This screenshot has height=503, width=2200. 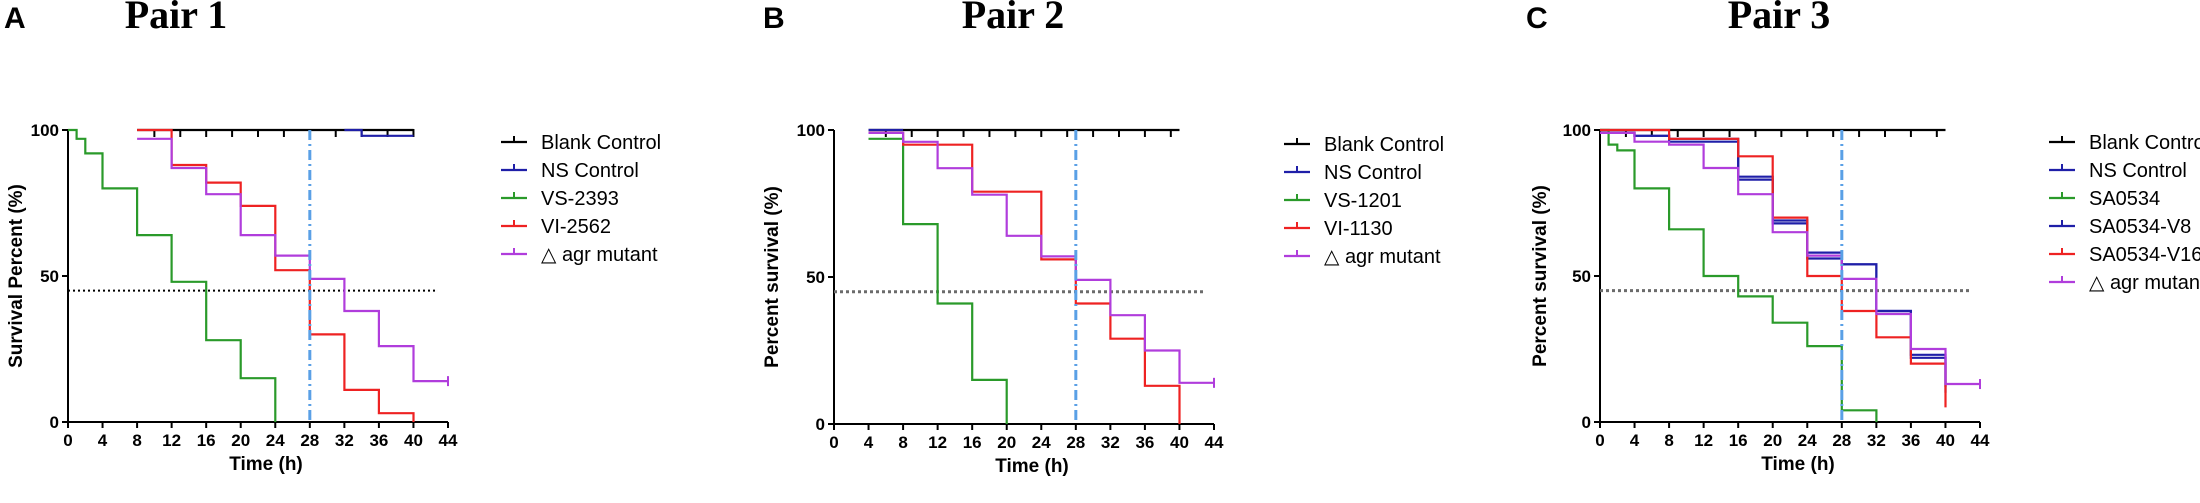 I want to click on chart-title: Pair 1, so click(x=176, y=18).